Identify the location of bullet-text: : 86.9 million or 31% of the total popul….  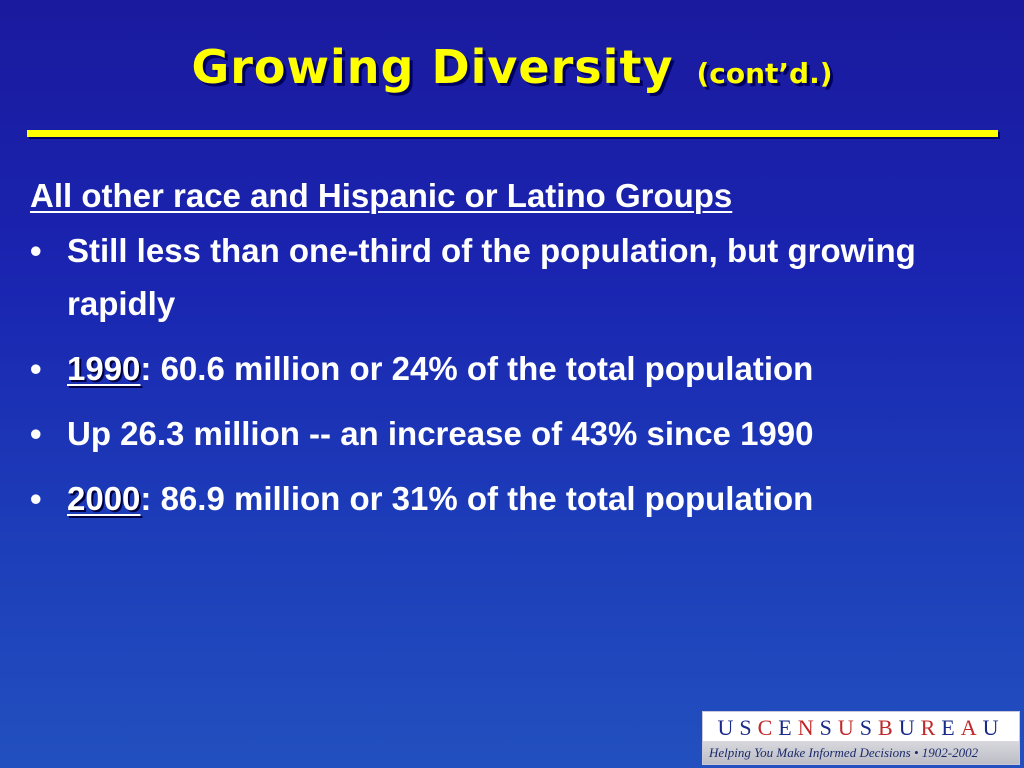
(477, 498).